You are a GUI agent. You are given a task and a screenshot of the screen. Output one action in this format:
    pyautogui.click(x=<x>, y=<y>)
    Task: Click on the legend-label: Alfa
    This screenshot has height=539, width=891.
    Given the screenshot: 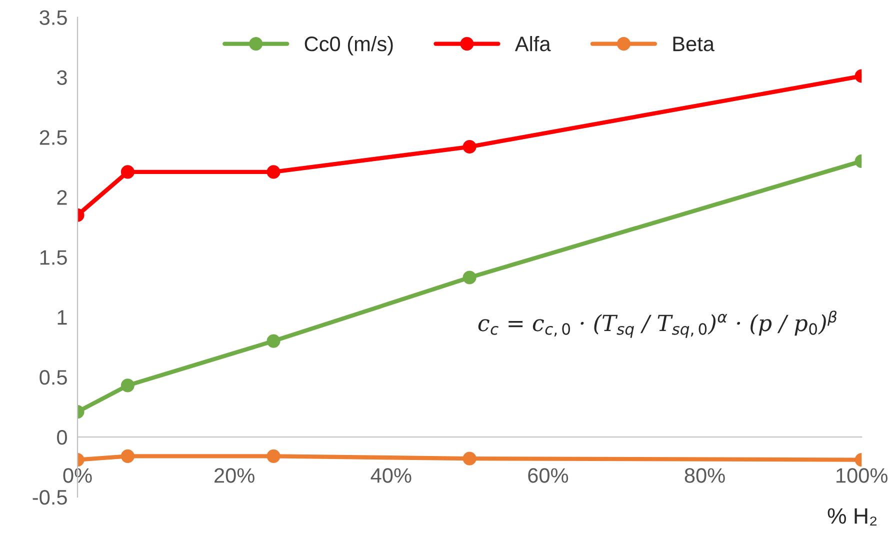 What is the action you would take?
    pyautogui.click(x=532, y=44)
    